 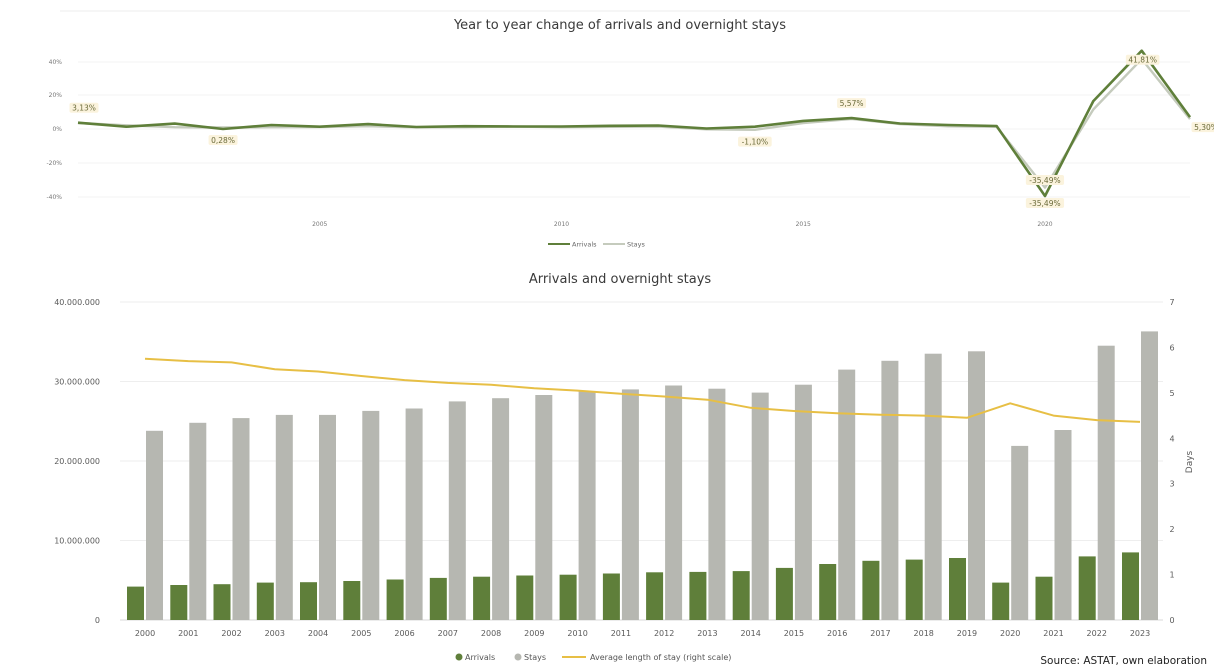 I want to click on year-tick-label: 2010, so click(x=577, y=633).